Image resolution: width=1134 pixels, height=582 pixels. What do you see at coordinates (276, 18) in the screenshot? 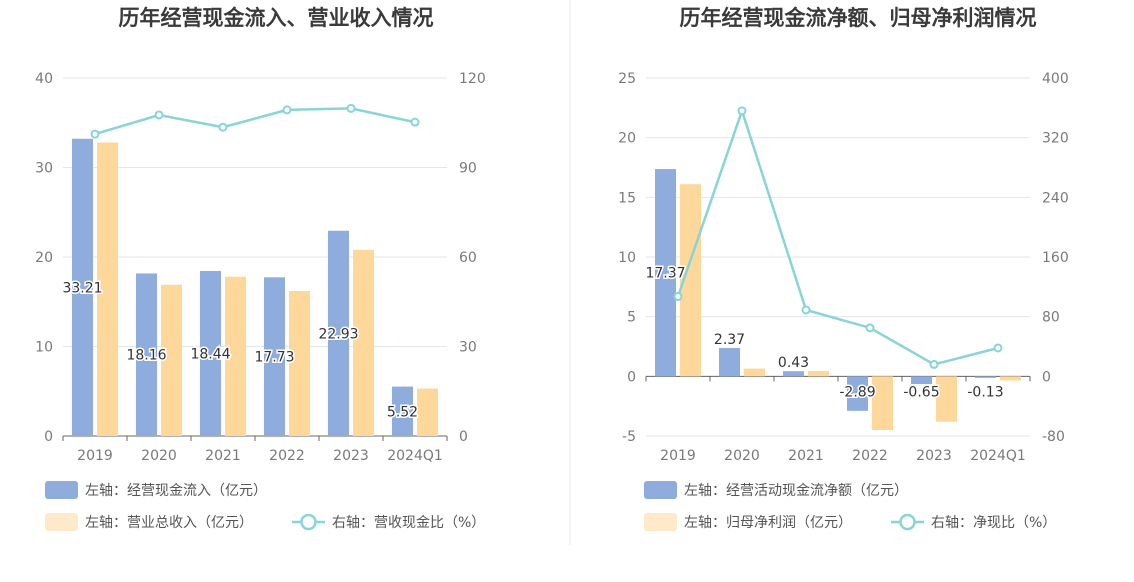
I see `chart-title: 历年经营现金流入、营业收入情况` at bounding box center [276, 18].